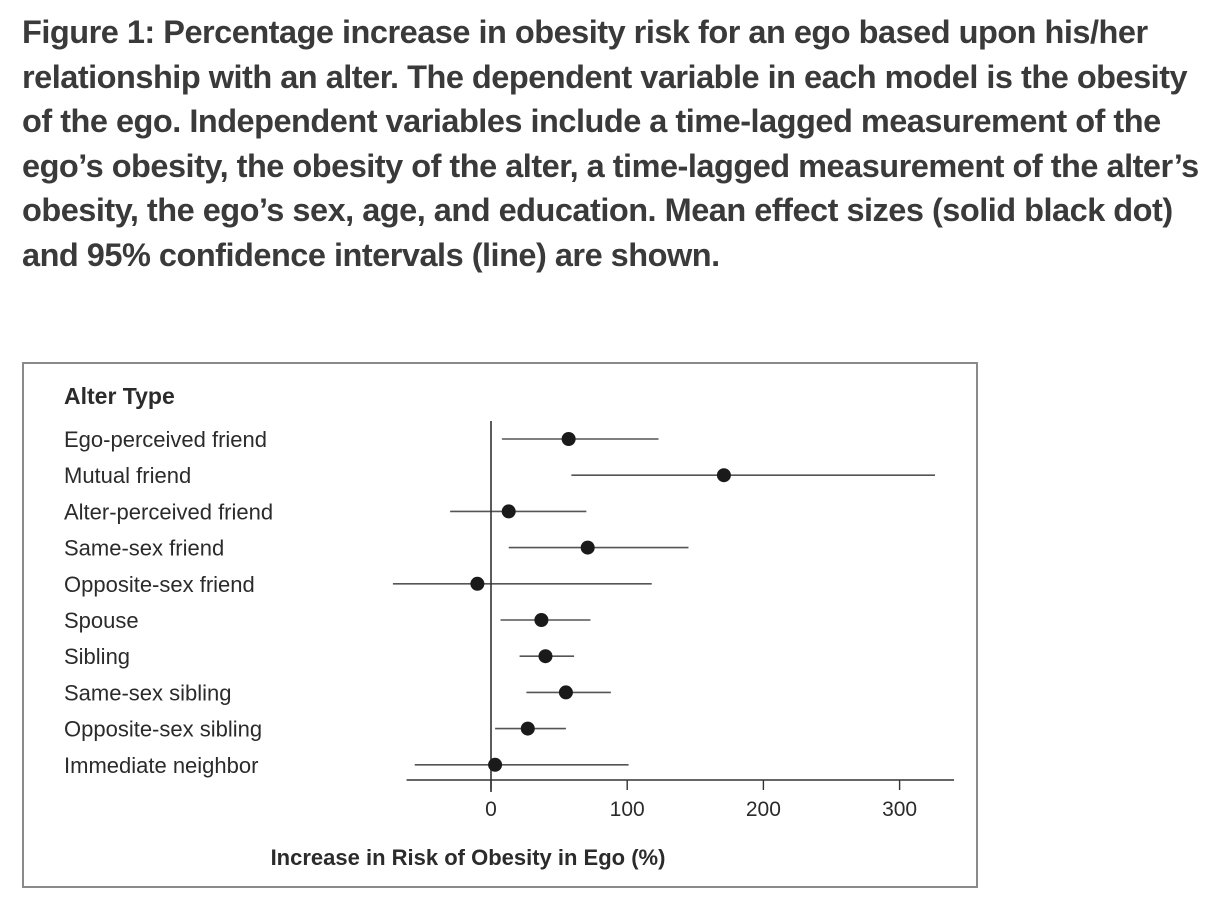 The image size is (1206, 900). I want to click on row-label: Opposite-sex friend, so click(159, 584).